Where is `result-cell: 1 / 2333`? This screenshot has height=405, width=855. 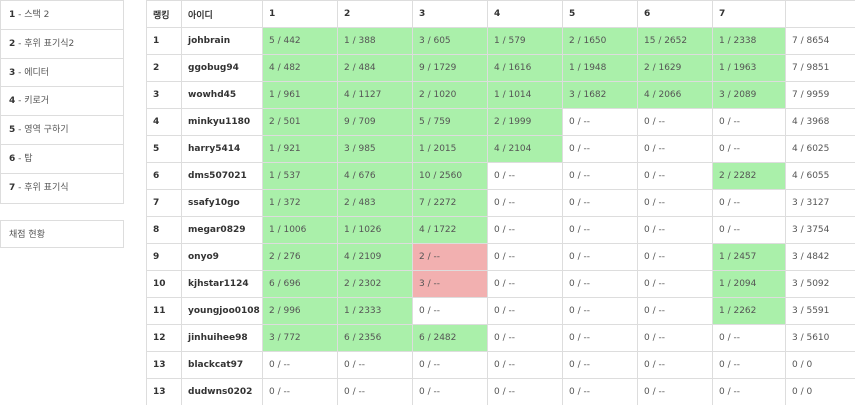 result-cell: 1 / 2333 is located at coordinates (375, 311).